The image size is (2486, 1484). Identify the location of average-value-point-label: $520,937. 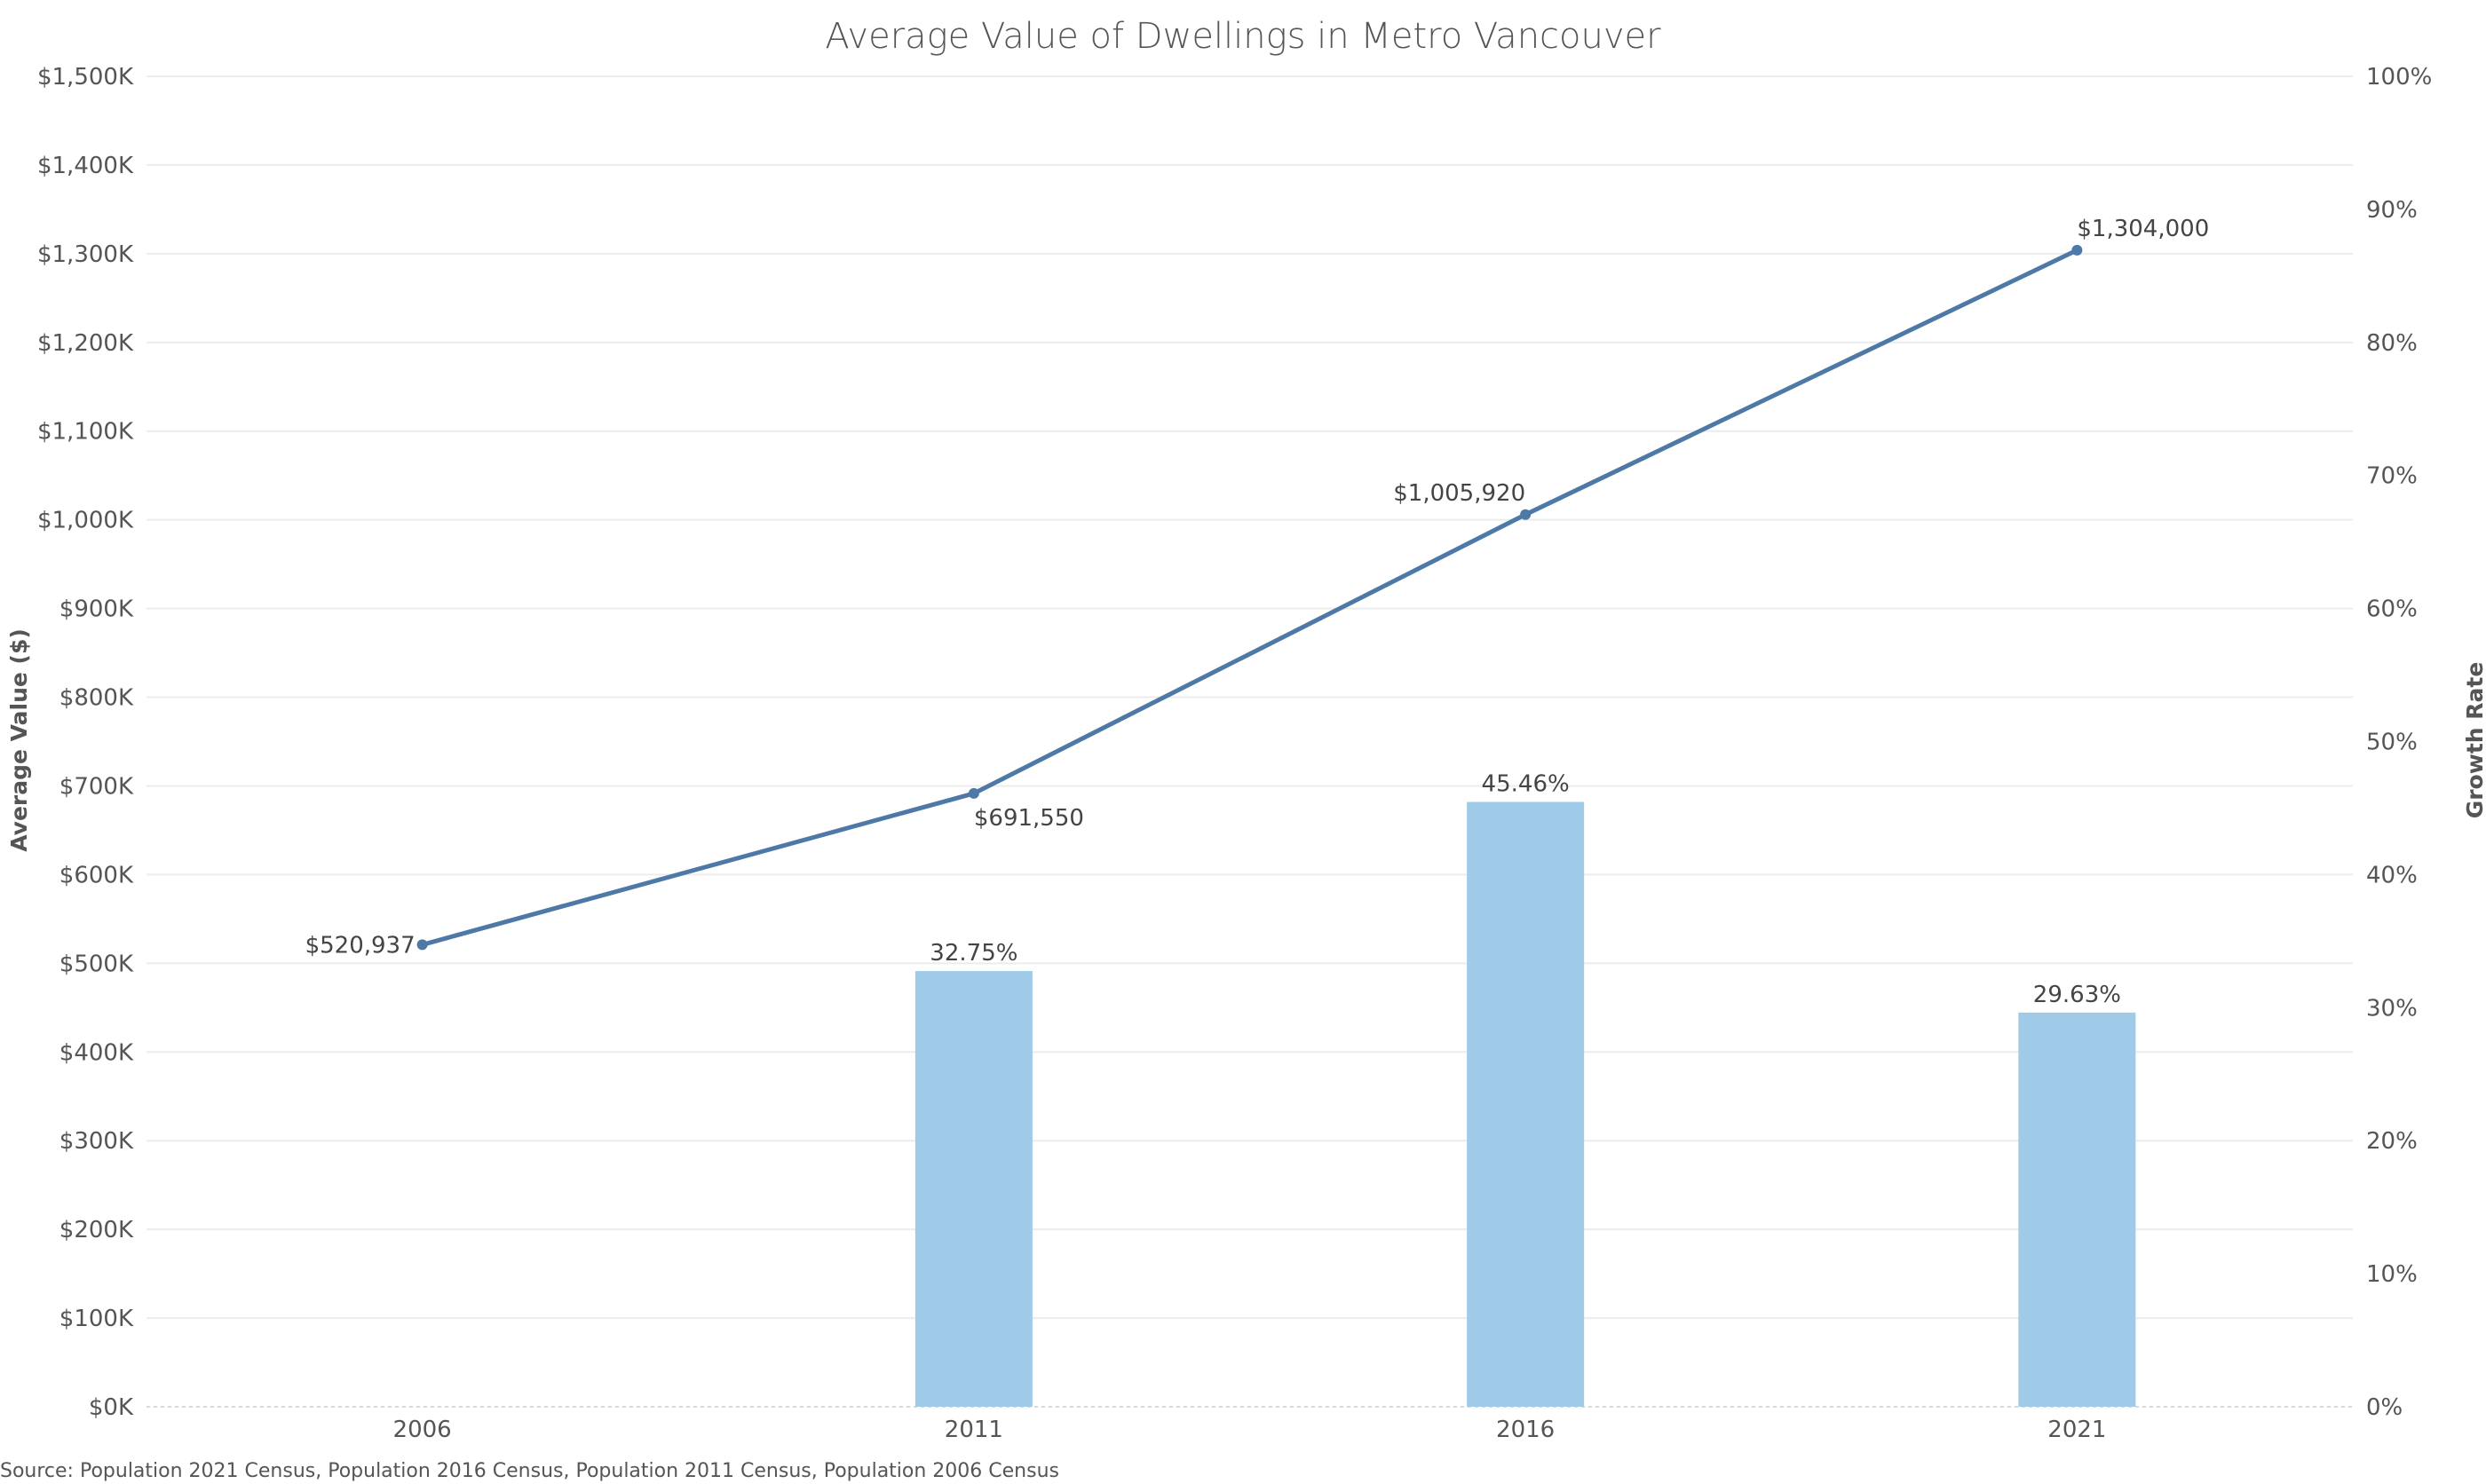
(360, 945).